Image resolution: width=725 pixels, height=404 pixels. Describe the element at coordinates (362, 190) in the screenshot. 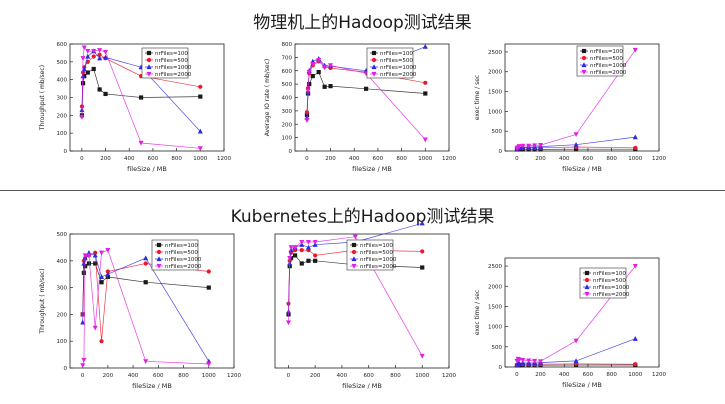

I see `section-divider` at that location.